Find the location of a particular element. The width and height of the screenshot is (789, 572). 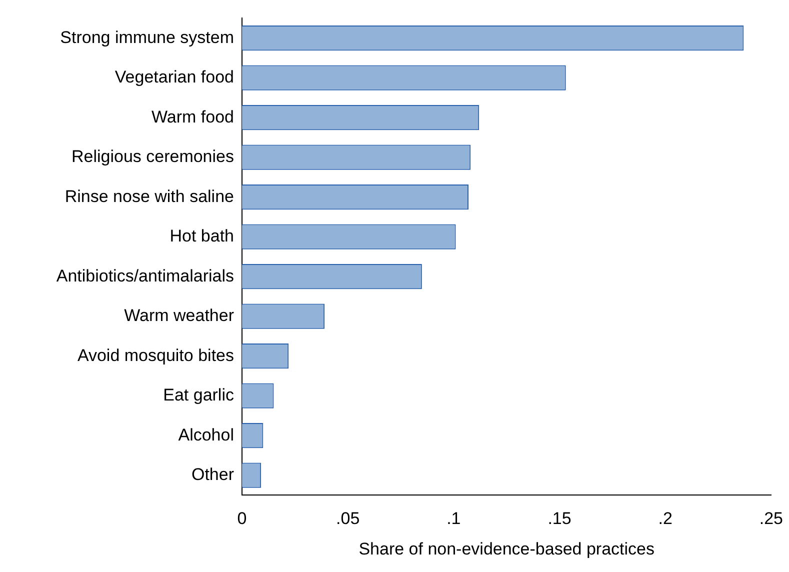

y-tick-label: Warm food is located at coordinates (192, 116).